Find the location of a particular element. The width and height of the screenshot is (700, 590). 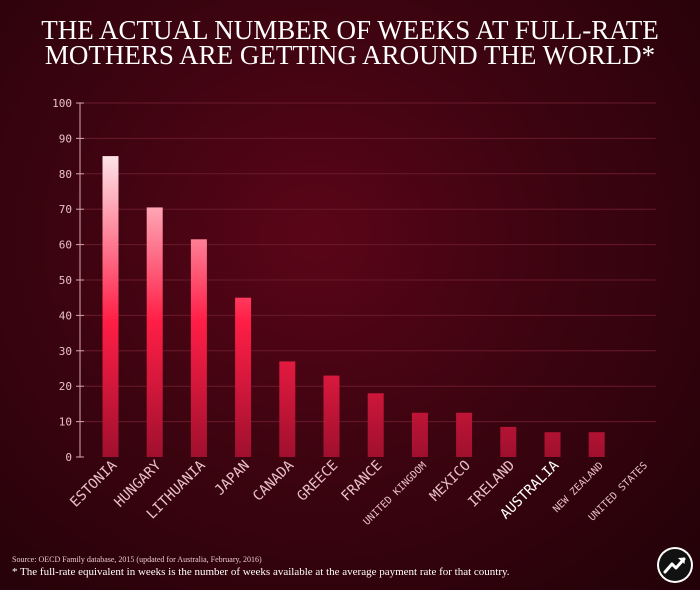

y-tick-label: 10 is located at coordinates (65, 422).